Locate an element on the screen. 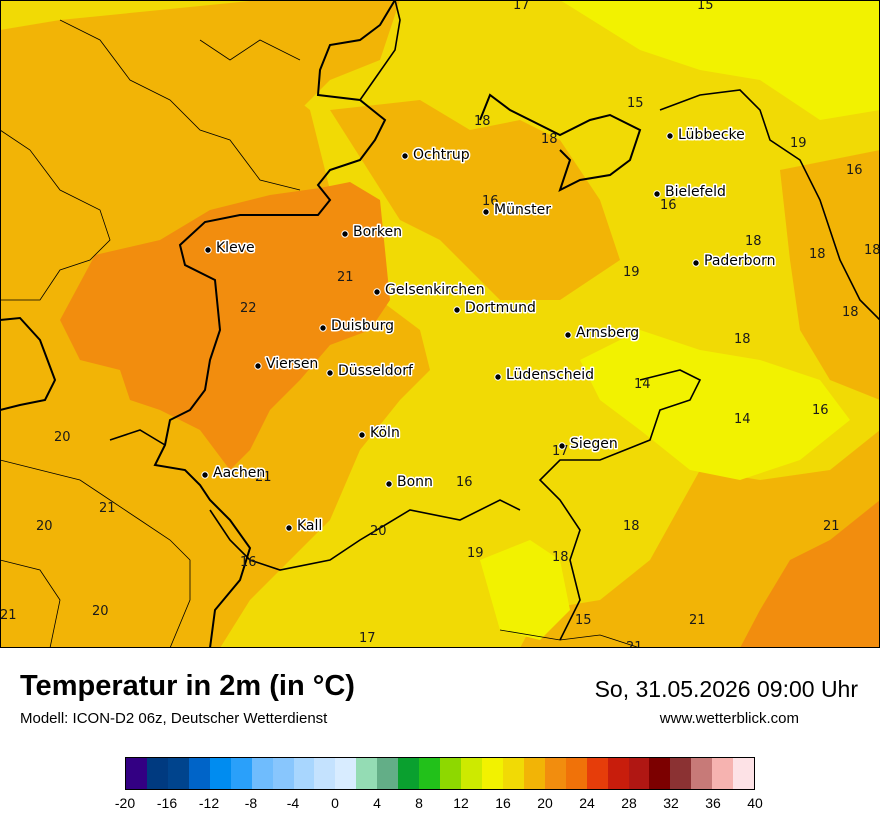 Image resolution: width=880 pixels, height=830 pixels. map-title: Temperatur in 2m (in °C) is located at coordinates (187, 686).